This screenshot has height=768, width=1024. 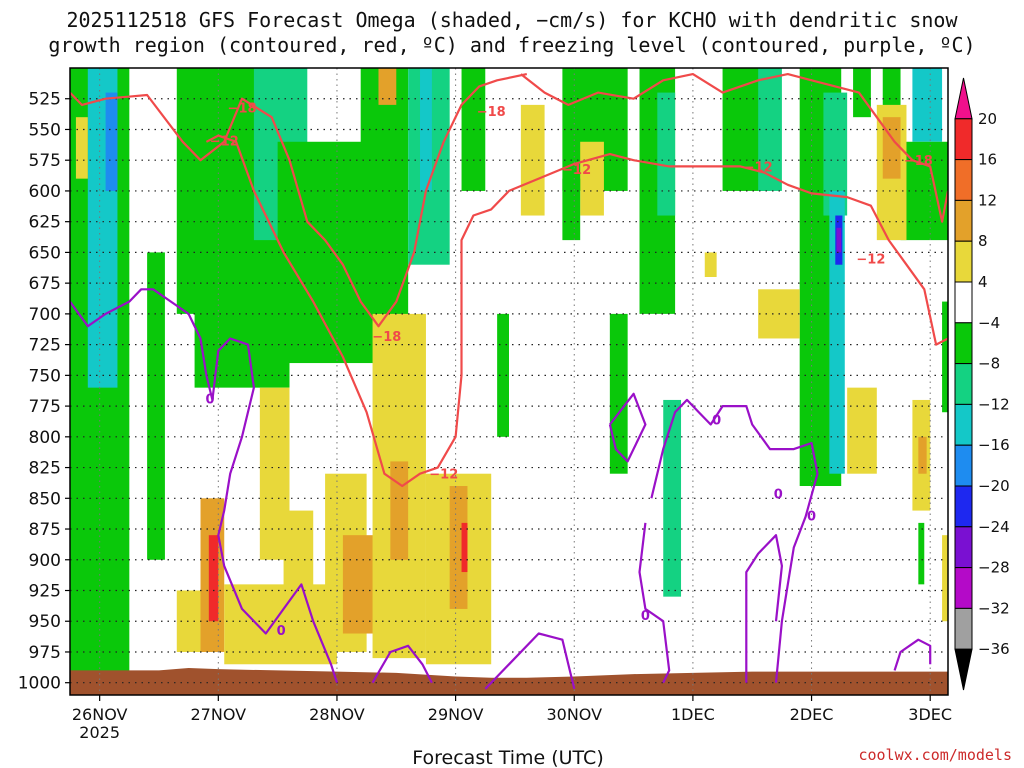 What do you see at coordinates (994, 608) in the screenshot?
I see `colorbar-label-12: −32` at bounding box center [994, 608].